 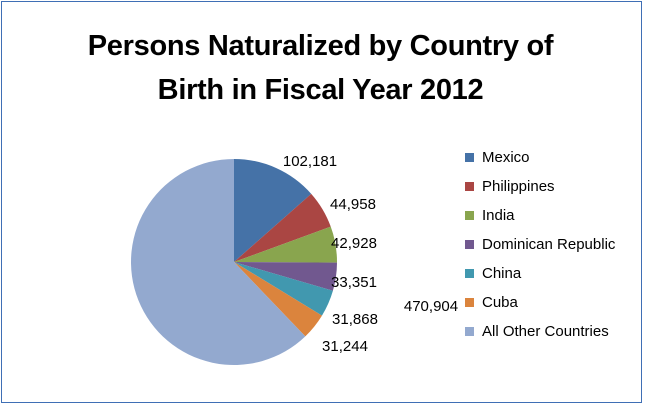 I want to click on legend-label: China, so click(x=502, y=273).